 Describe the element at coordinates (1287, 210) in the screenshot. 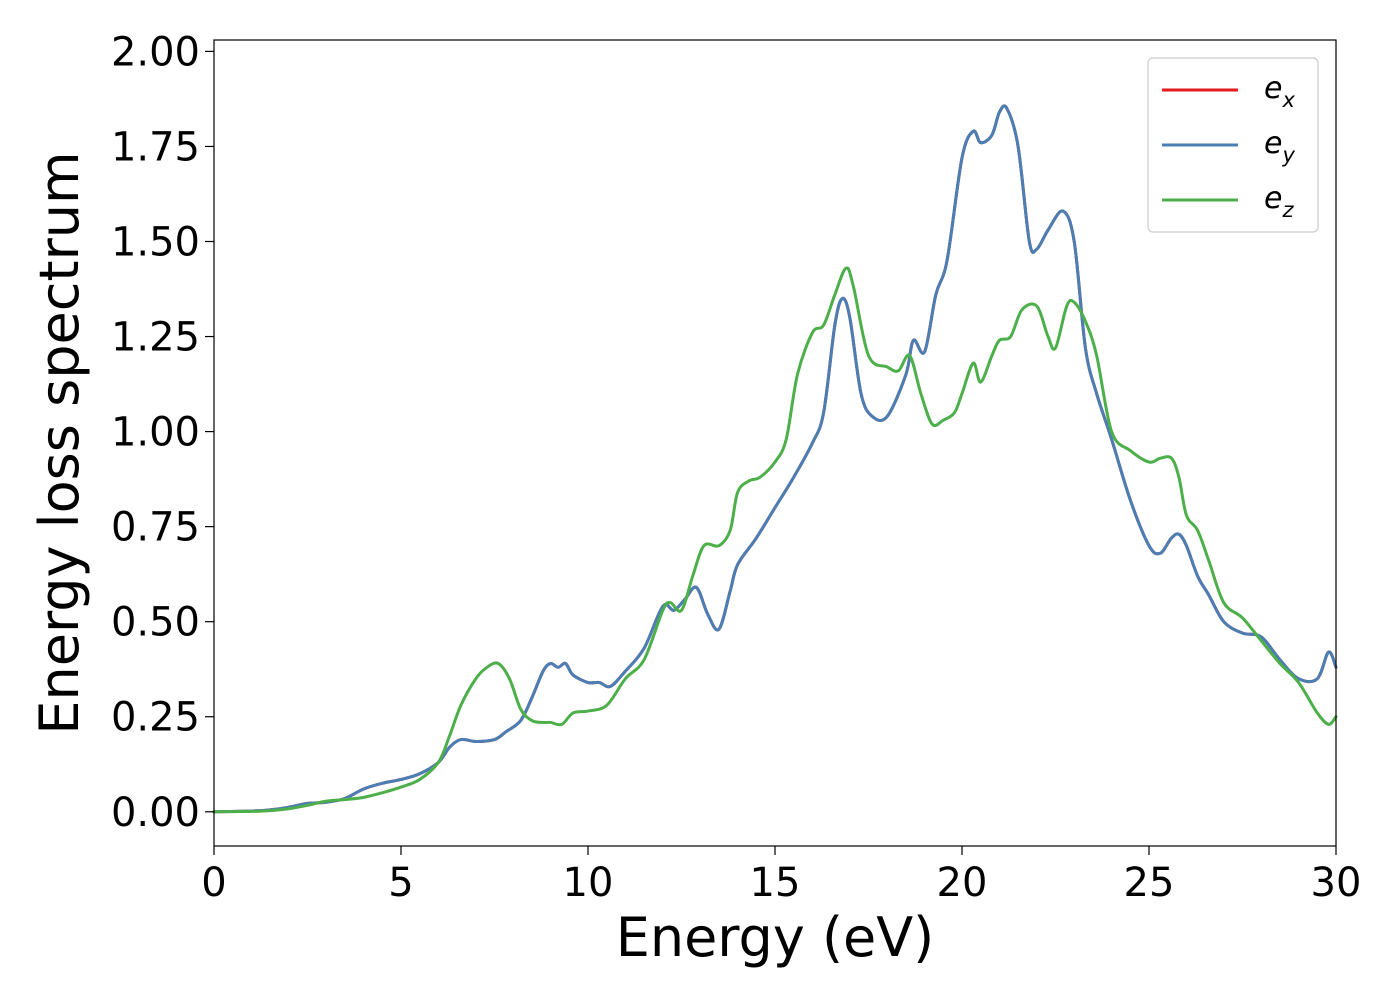

I see `legend-subscript: z` at that location.